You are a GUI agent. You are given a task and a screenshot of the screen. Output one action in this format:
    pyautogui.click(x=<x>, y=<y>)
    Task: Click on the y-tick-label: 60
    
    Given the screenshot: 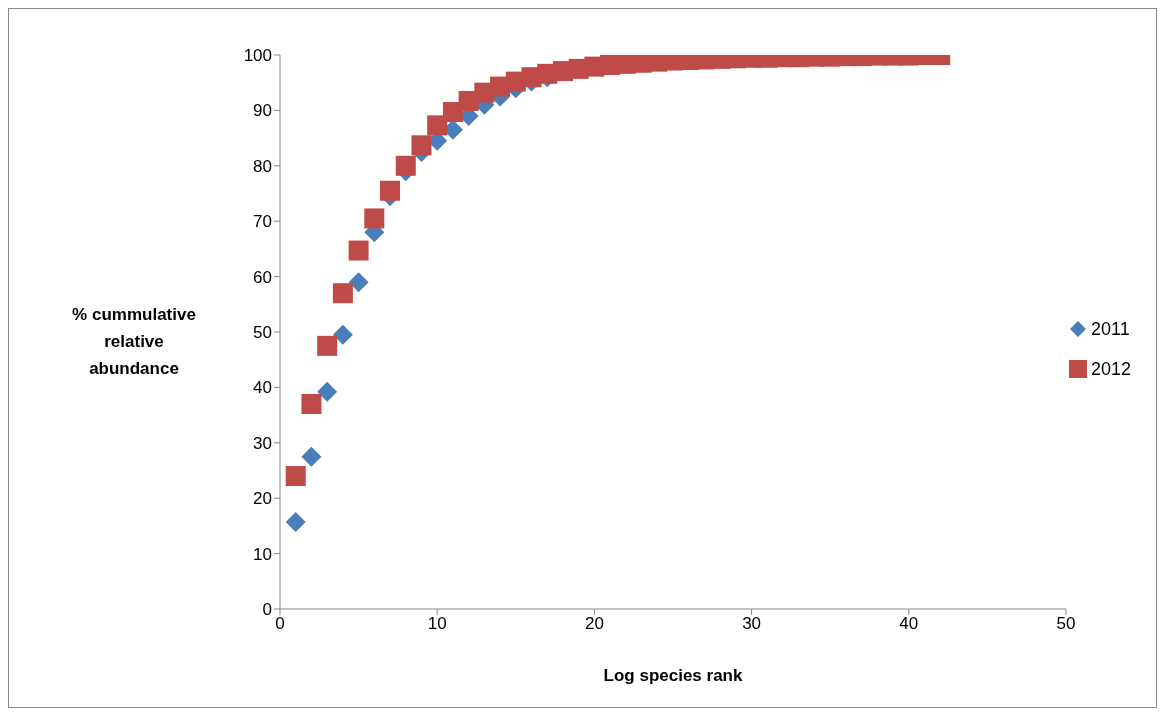 What is the action you would take?
    pyautogui.click(x=262, y=277)
    